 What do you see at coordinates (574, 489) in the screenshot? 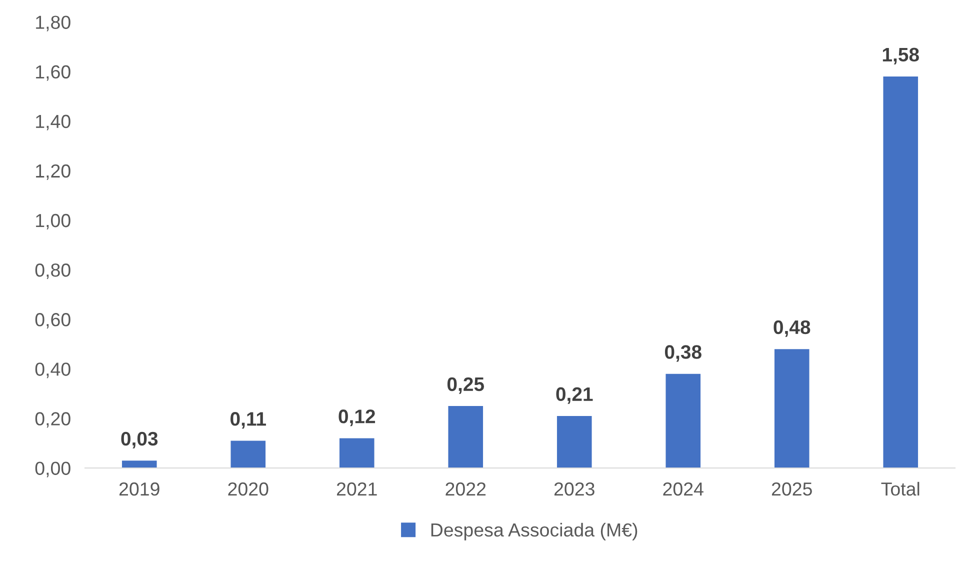
I see `x-tick-label: 2023` at bounding box center [574, 489].